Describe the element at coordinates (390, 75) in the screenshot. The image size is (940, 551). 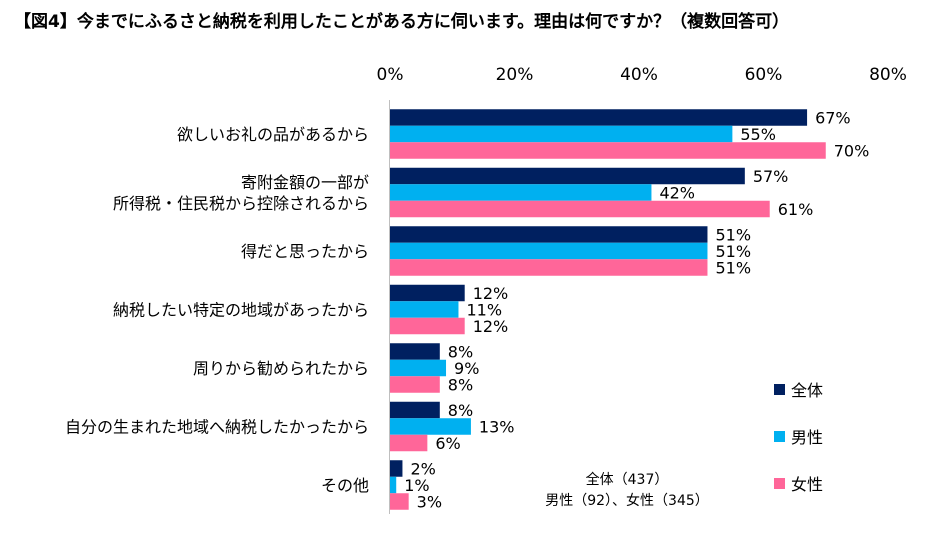
I see `x-tick-label: 0%` at that location.